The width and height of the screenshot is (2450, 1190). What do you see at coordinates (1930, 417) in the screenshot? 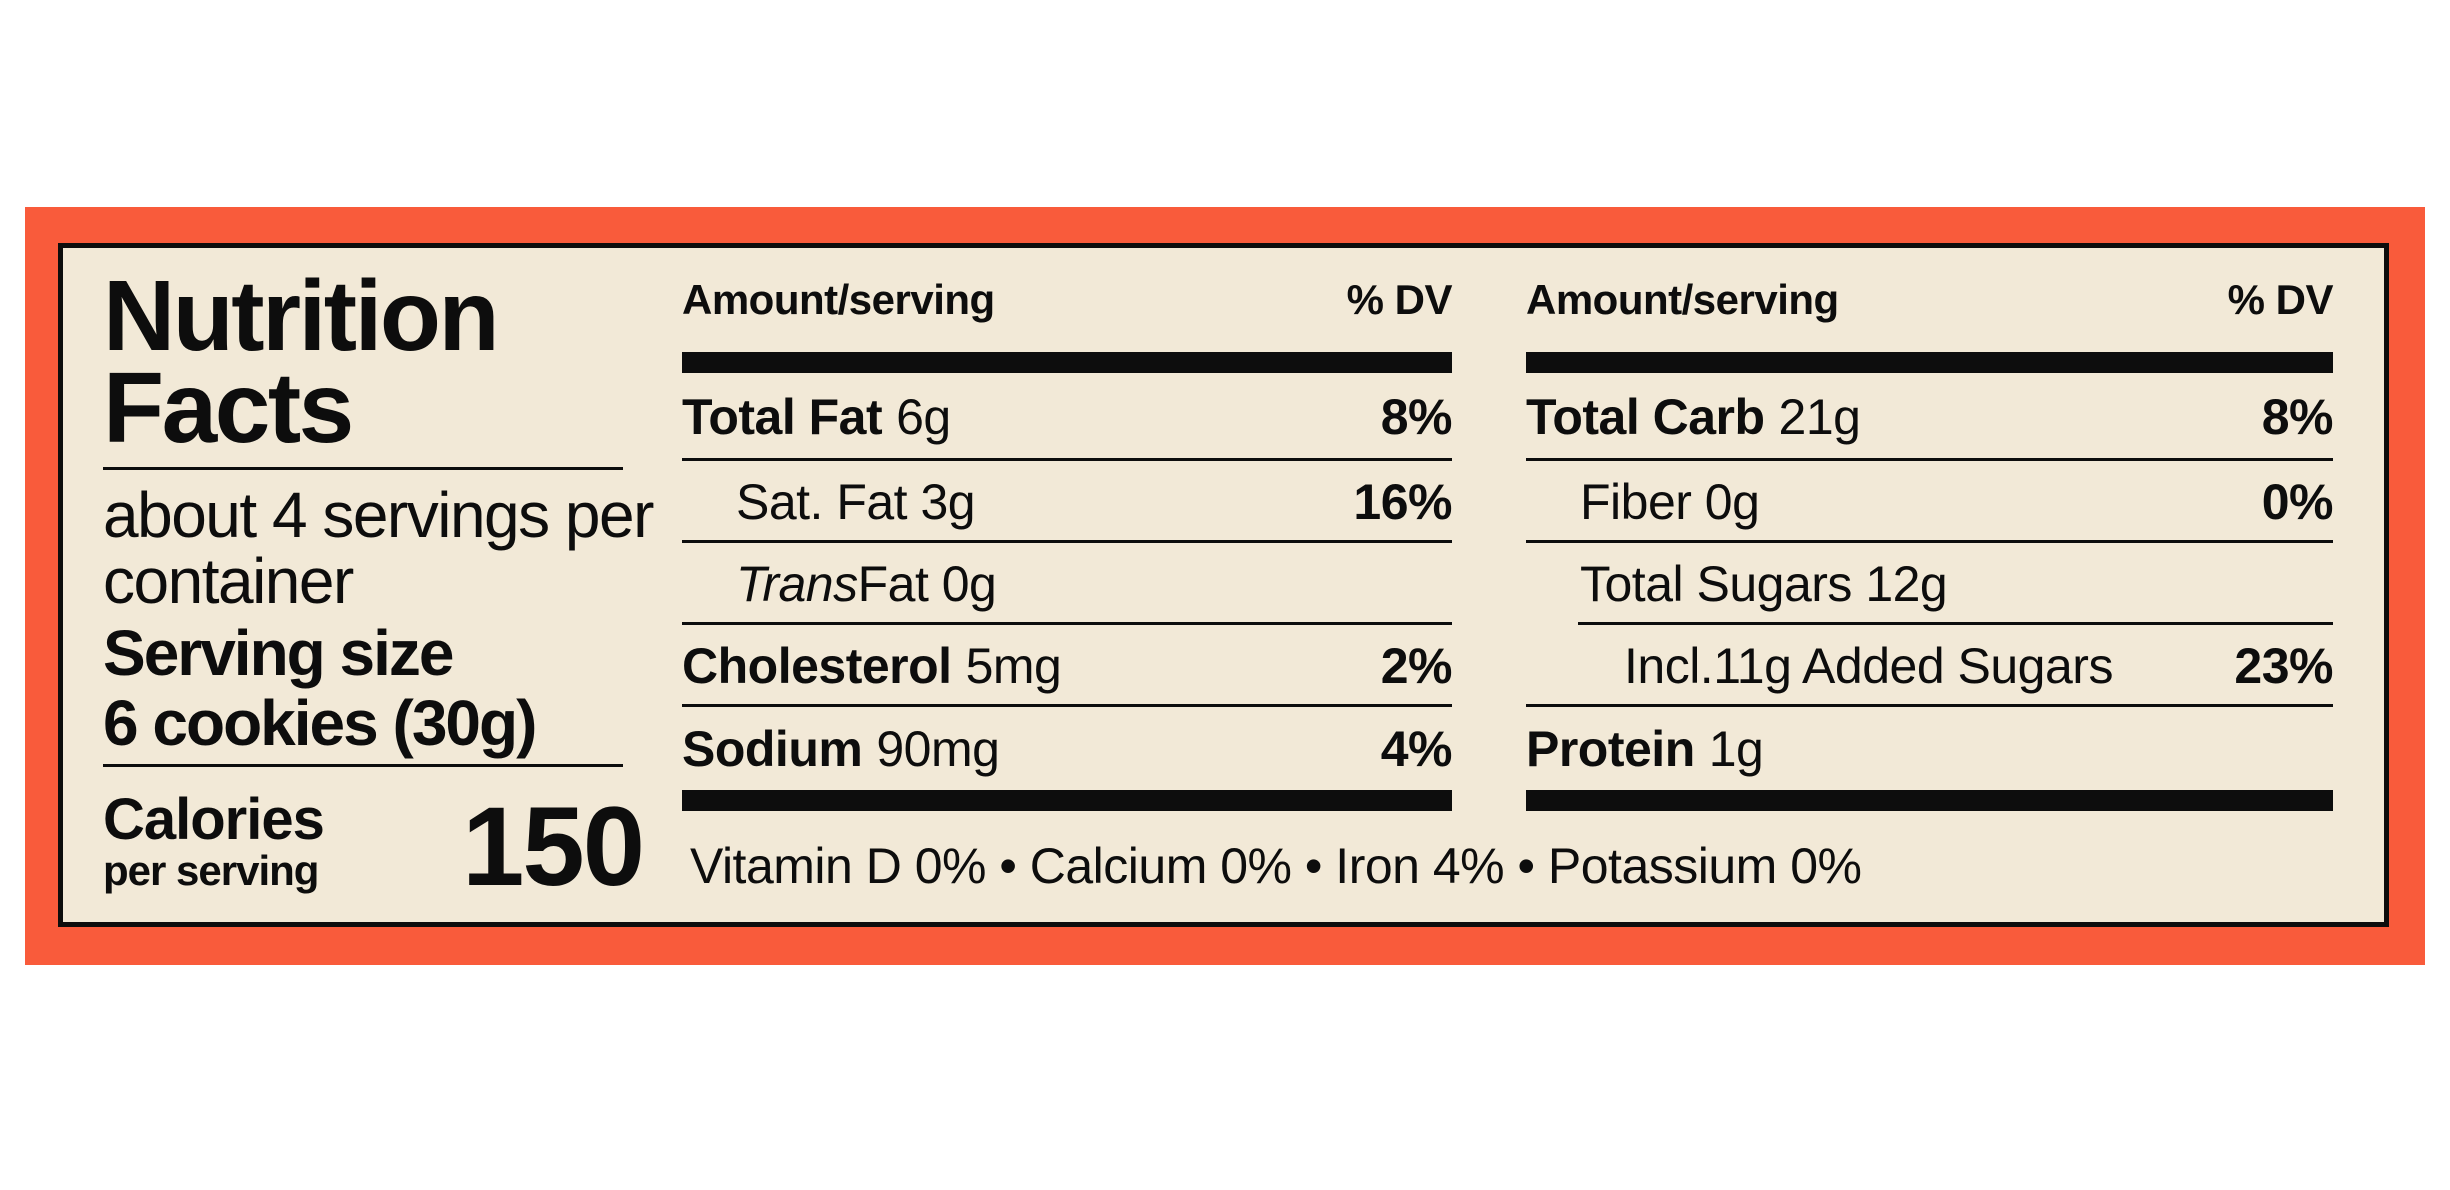
I see `nutrient-row-total-carb: Total Carb 21g 8%` at bounding box center [1930, 417].